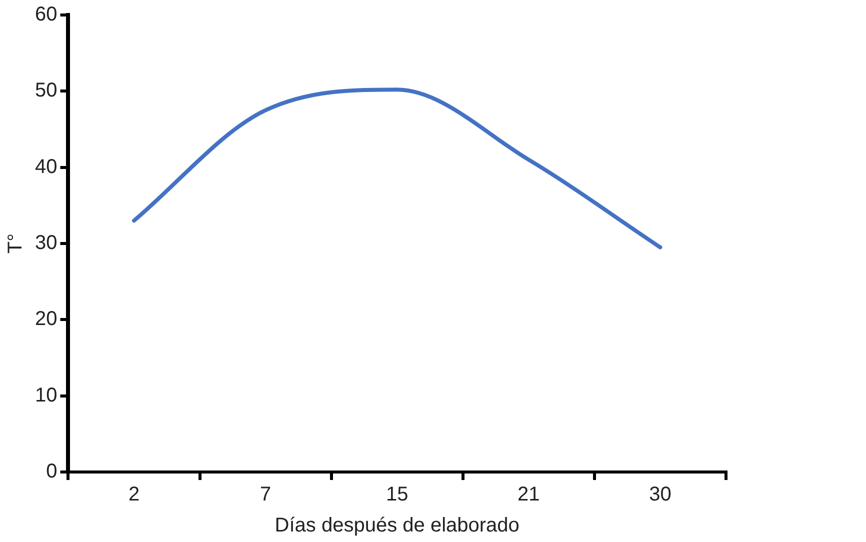  Describe the element at coordinates (46, 167) in the screenshot. I see `y-tick-label: 40` at that location.